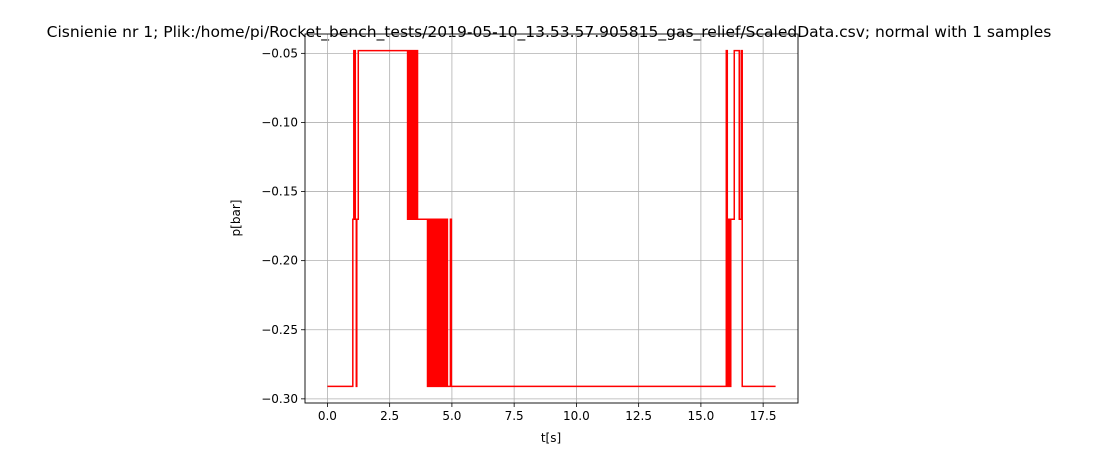 The width and height of the screenshot is (1099, 455). I want to click on x-tick-label: 10.0, so click(576, 416).